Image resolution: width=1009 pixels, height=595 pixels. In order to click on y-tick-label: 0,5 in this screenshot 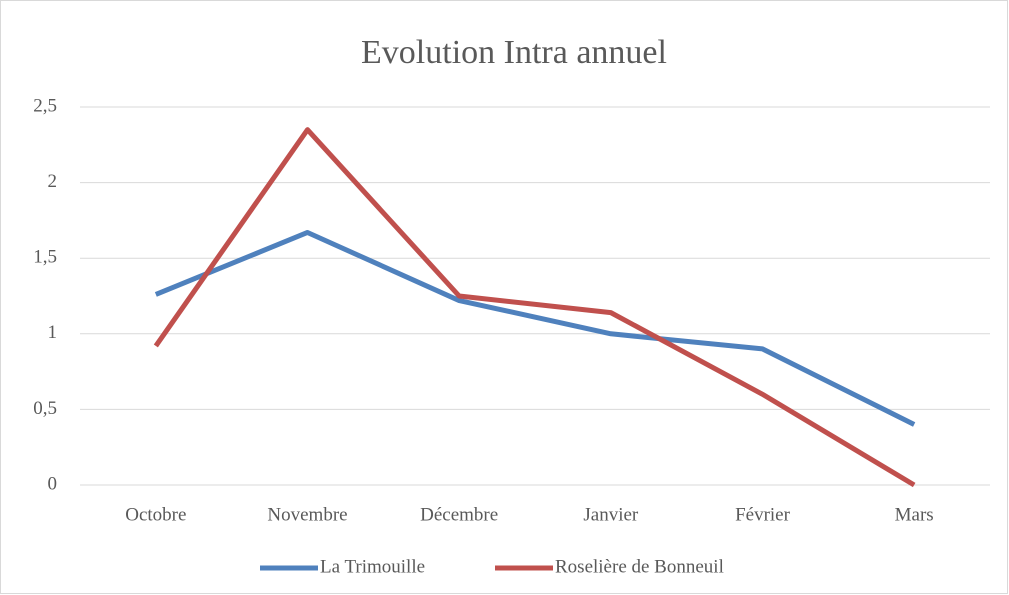, I will do `click(45, 408)`.